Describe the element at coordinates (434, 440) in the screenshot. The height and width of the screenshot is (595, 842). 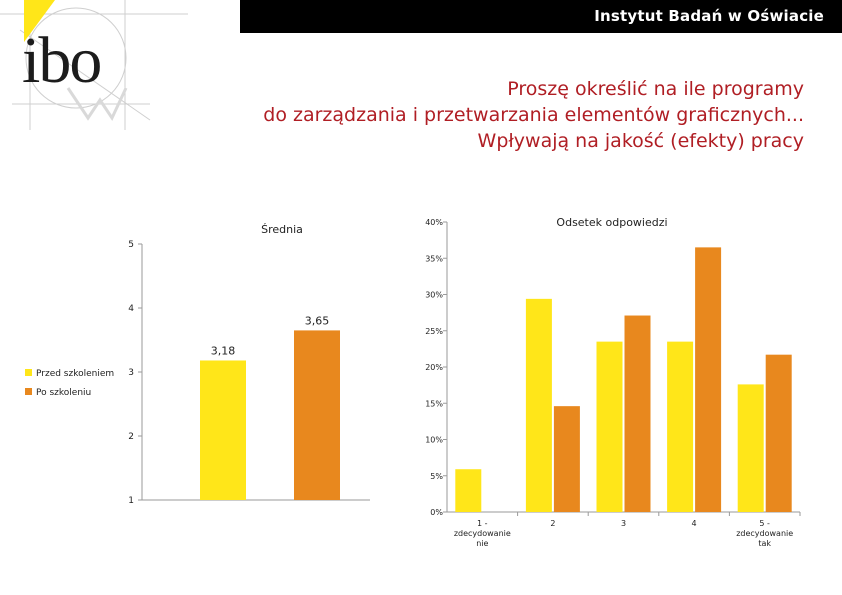
I see `y-tick-label: 10%` at that location.